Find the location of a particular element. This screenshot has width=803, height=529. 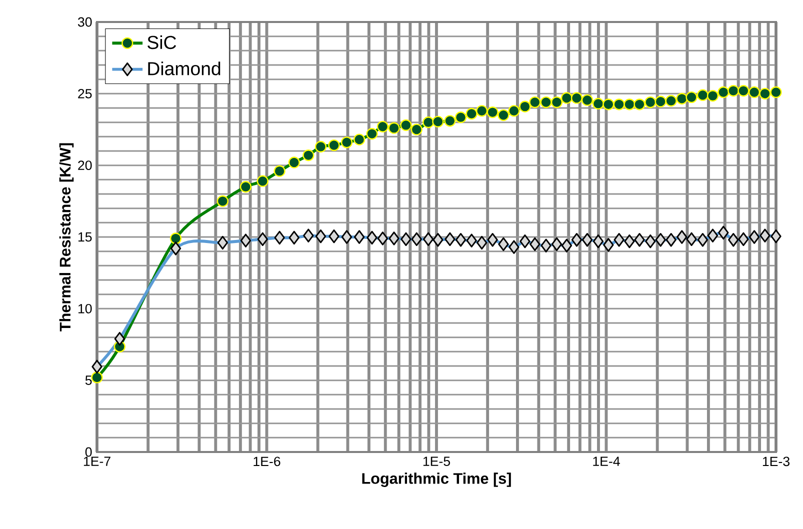

y-tick-label: 25 is located at coordinates (85, 93).